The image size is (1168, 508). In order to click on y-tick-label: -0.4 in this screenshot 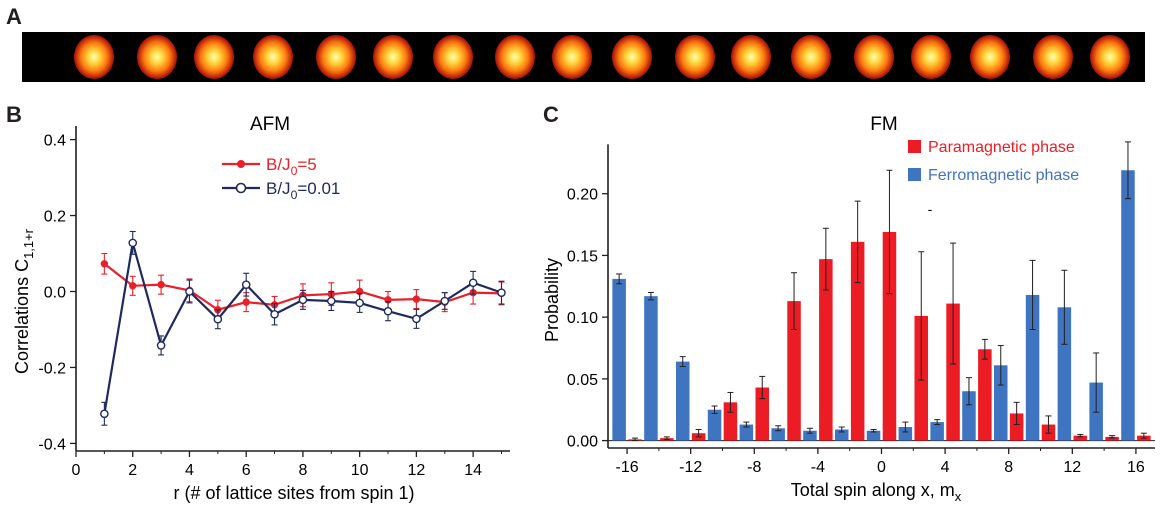, I will do `click(52, 444)`.